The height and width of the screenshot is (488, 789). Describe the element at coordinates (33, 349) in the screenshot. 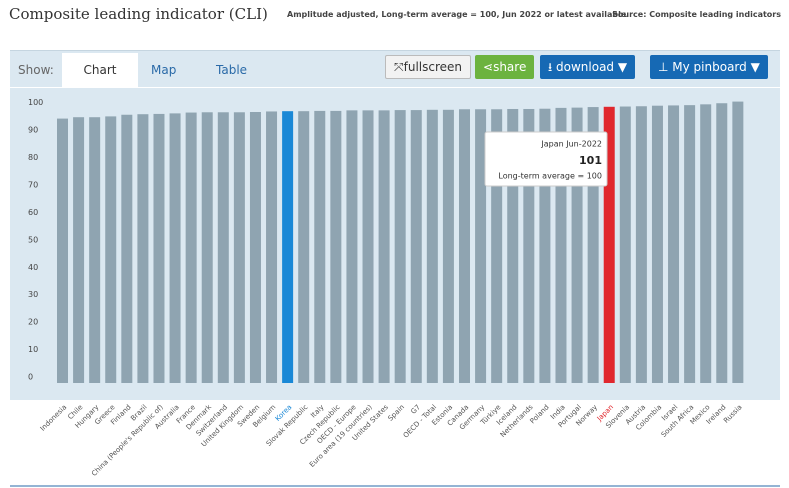

I see `y-tick-label: 10` at that location.